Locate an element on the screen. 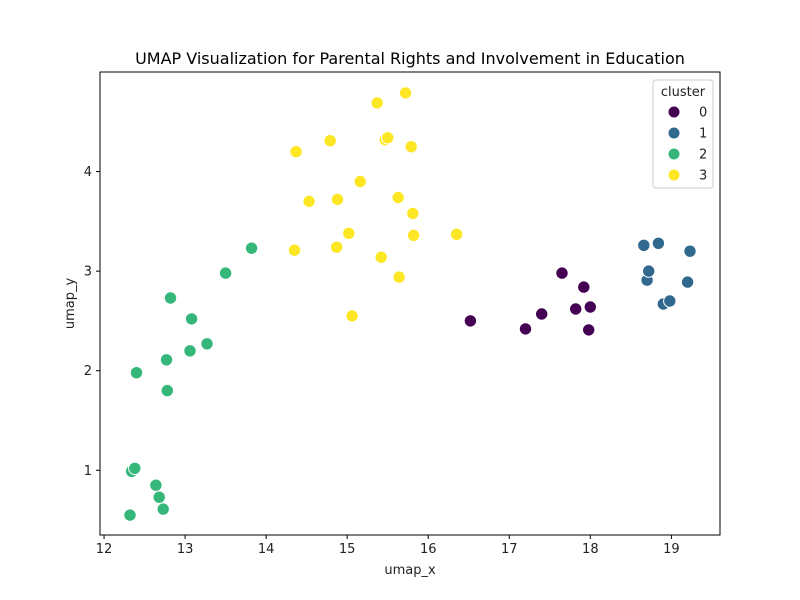 This screenshot has height=600, width=800. y-tick-label-1: 2 is located at coordinates (88, 371).